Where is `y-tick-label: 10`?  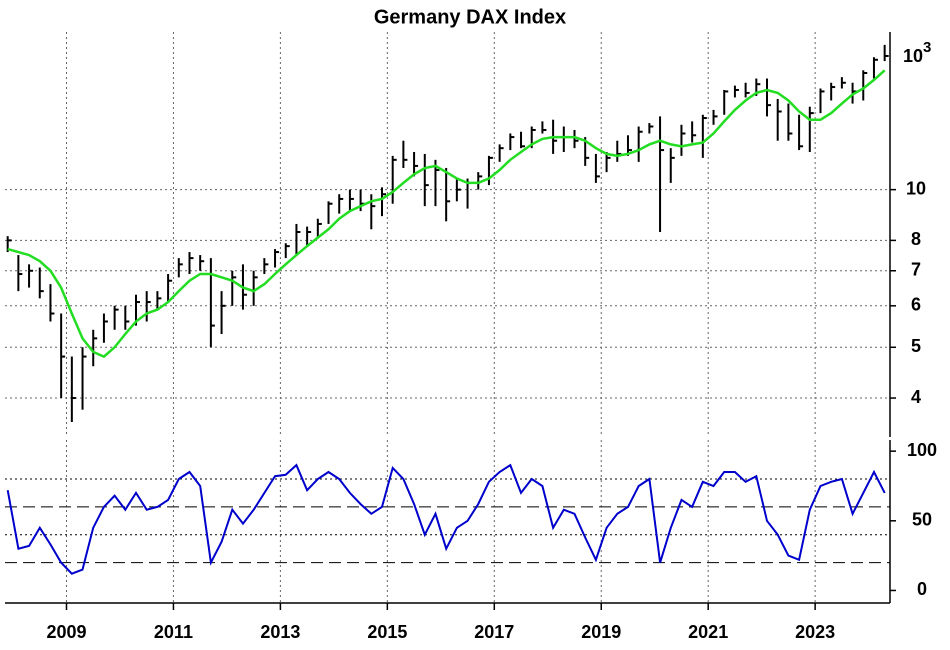
y-tick-label: 10 is located at coordinates (916, 188).